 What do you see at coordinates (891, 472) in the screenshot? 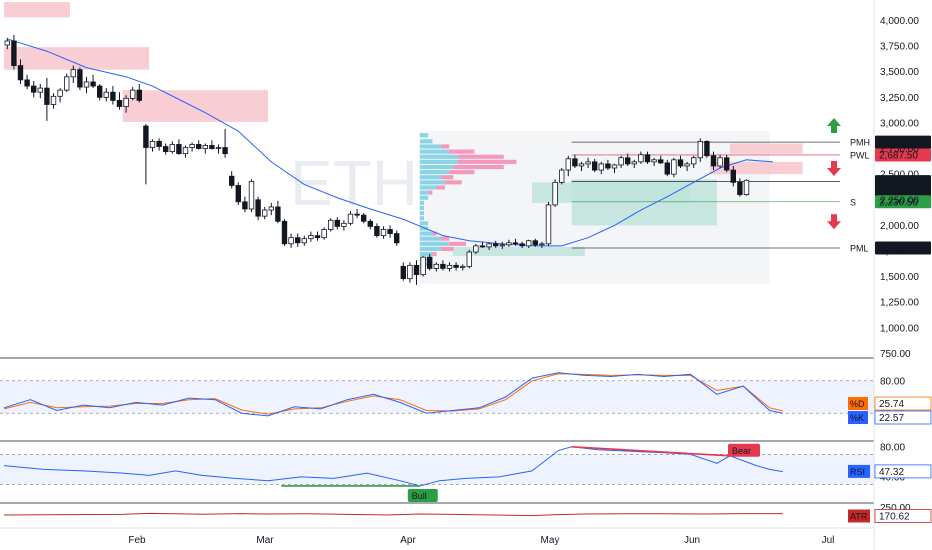
I see `rsi-value-label: 47.32` at bounding box center [891, 472].